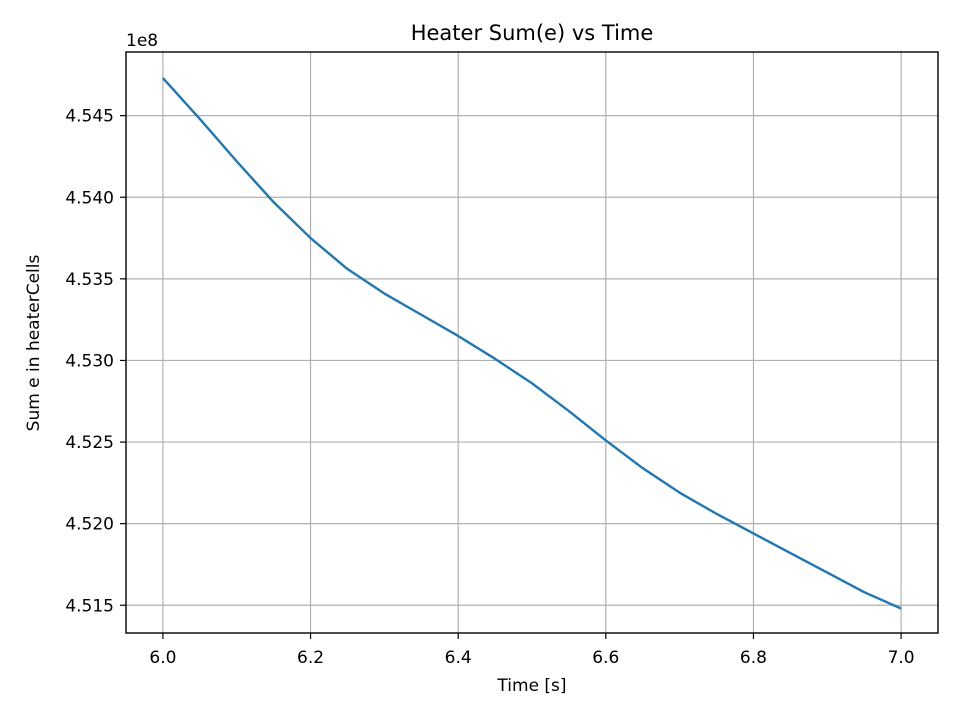 The height and width of the screenshot is (720, 960). What do you see at coordinates (89, 198) in the screenshot?
I see `y-tick-label: 4.540` at bounding box center [89, 198].